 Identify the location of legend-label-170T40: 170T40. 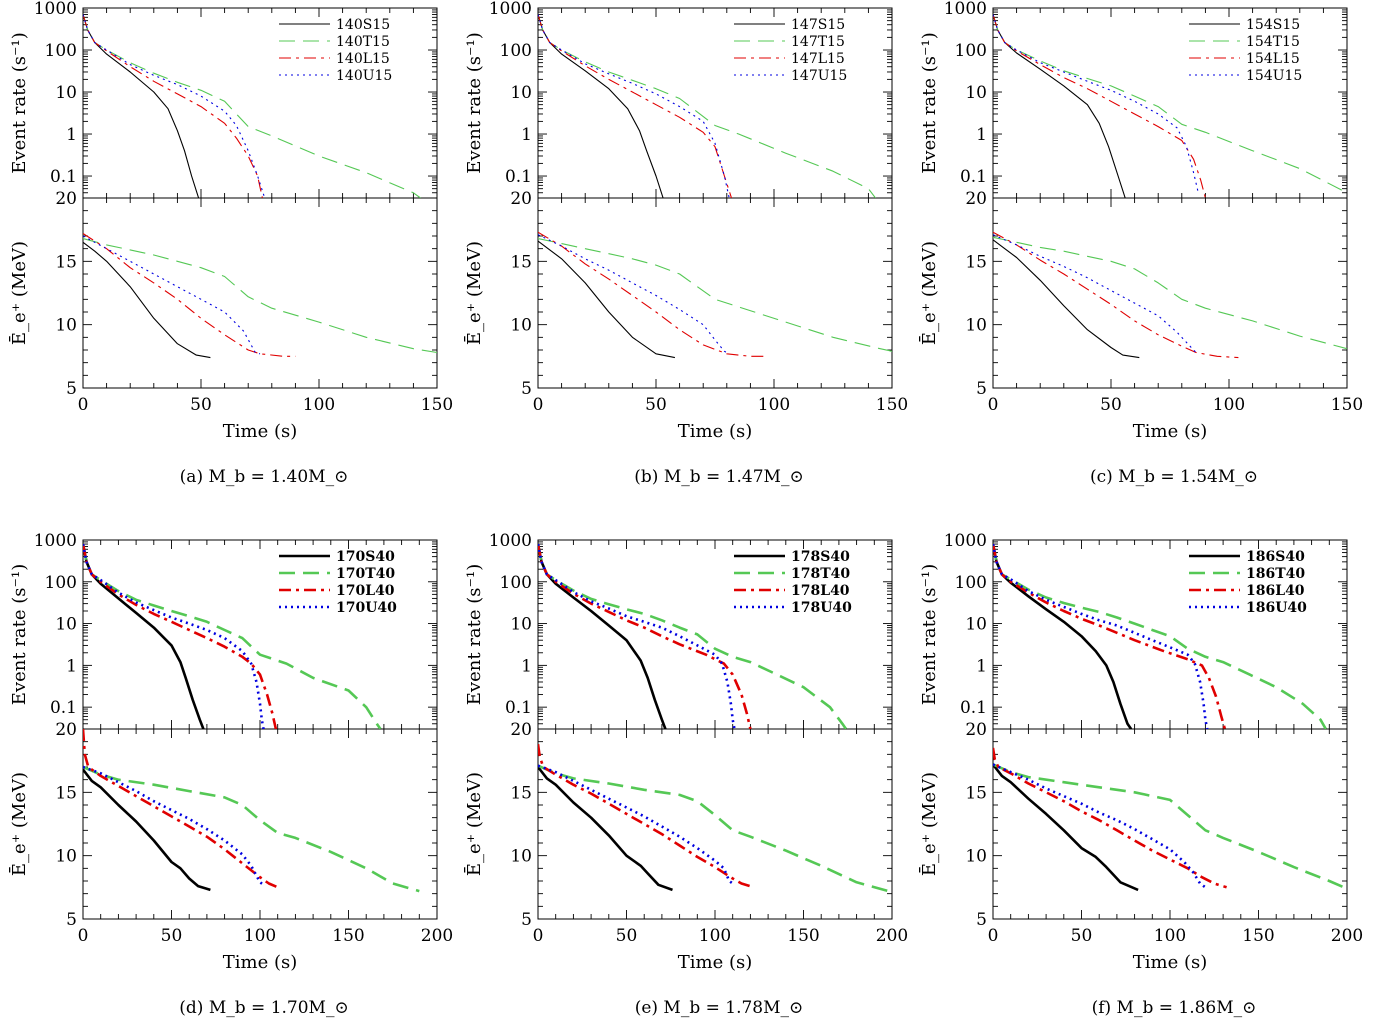
(365, 574).